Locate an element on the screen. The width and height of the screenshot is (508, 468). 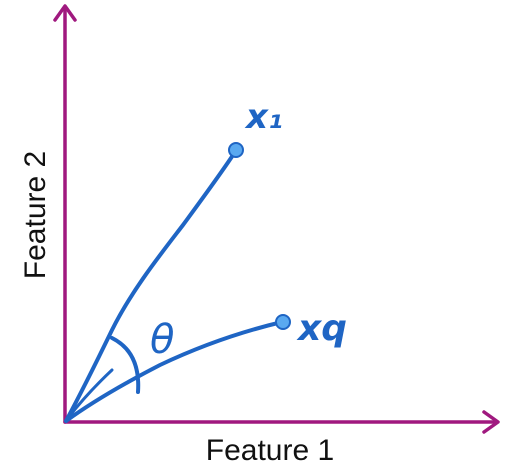
point-xq is located at coordinates (283, 322).